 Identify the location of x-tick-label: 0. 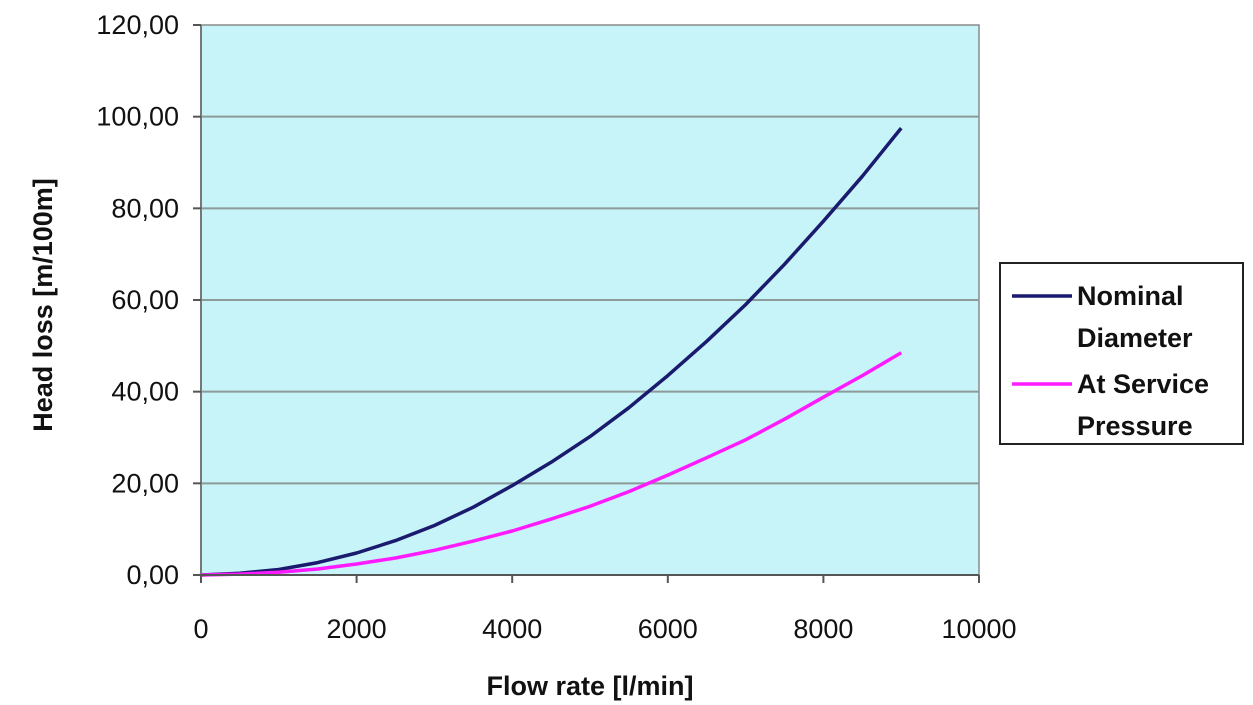
(200, 629).